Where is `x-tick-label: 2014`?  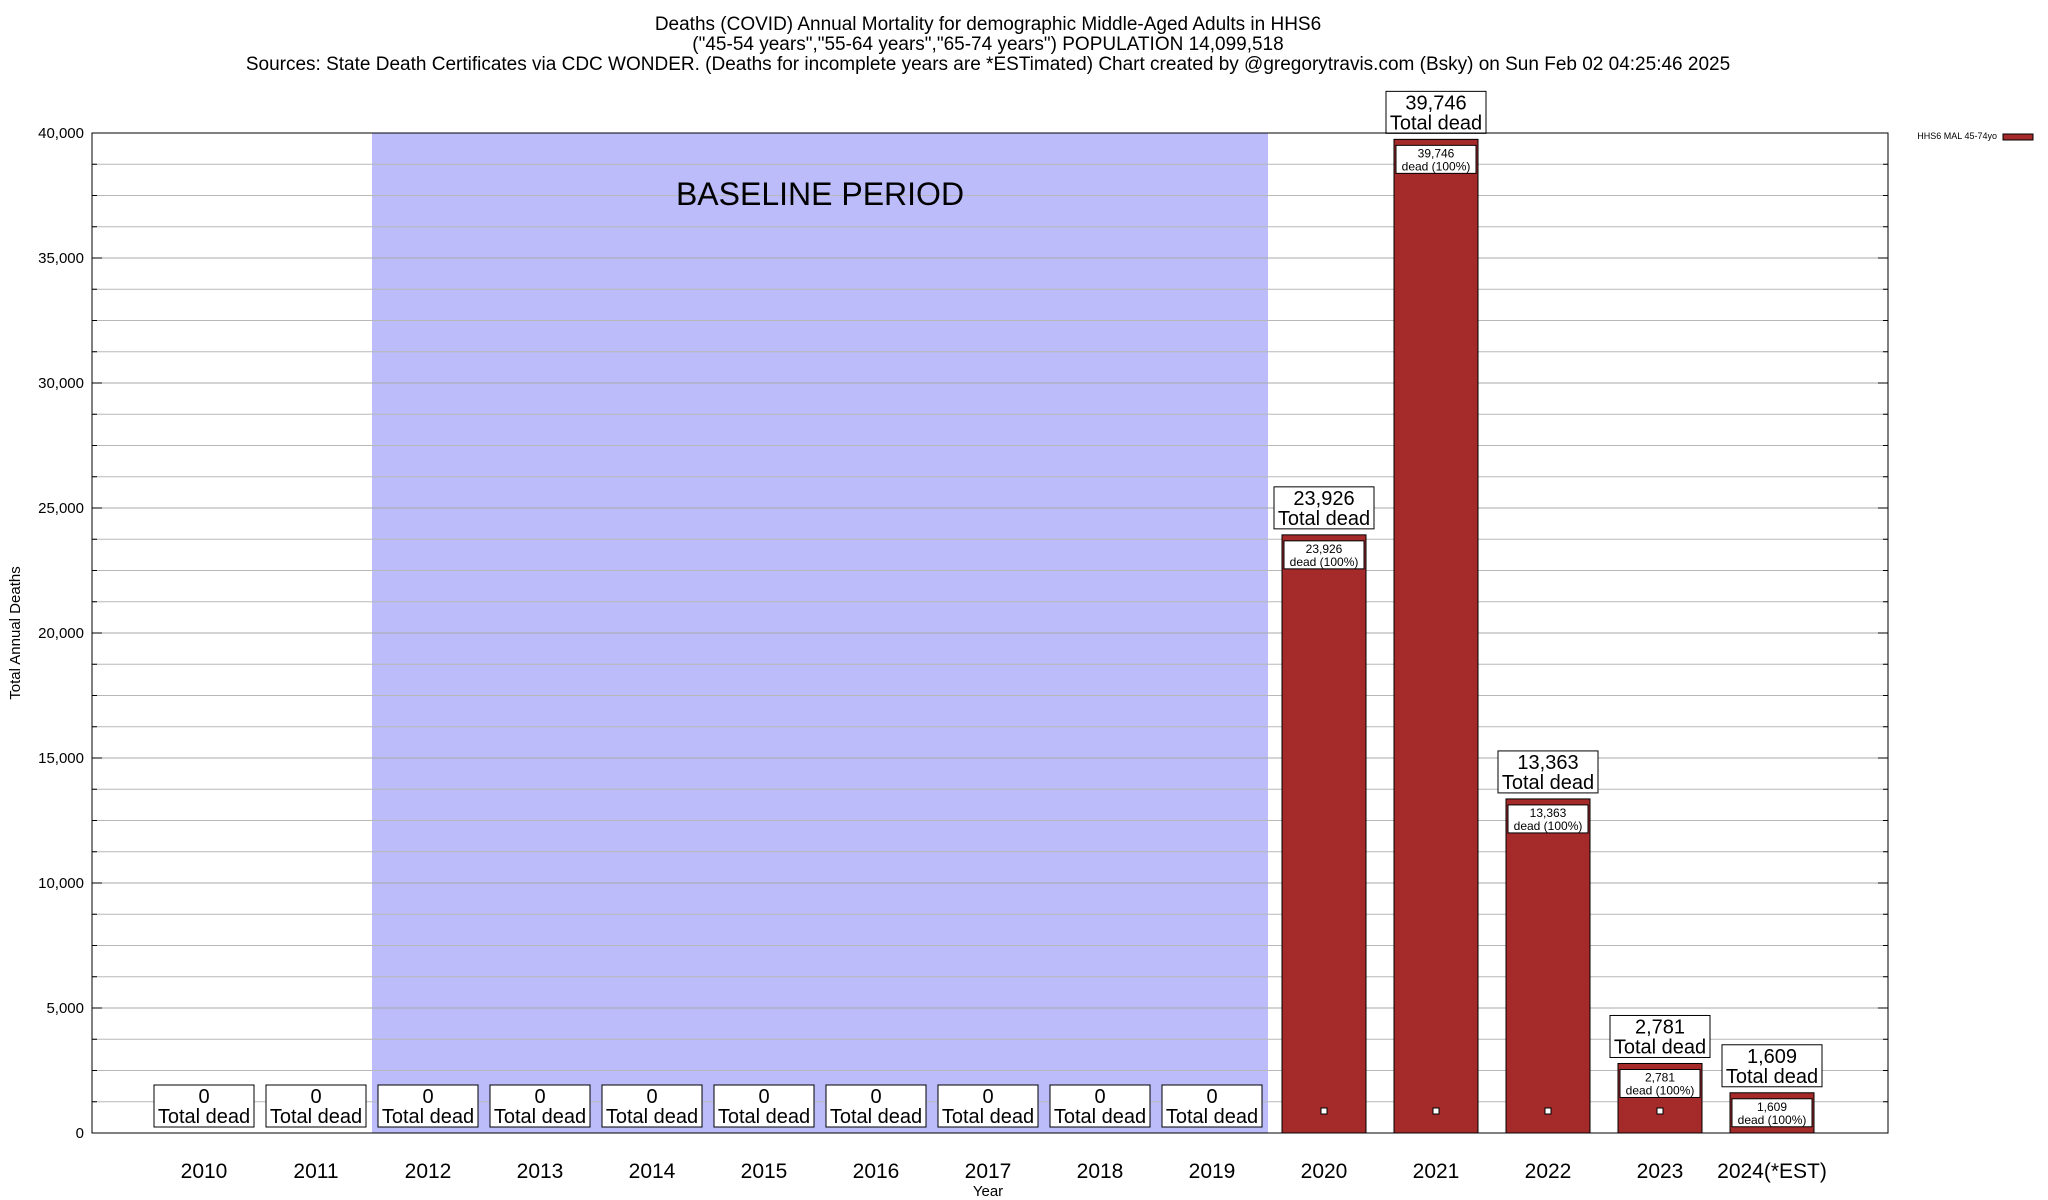 x-tick-label: 2014 is located at coordinates (652, 1171).